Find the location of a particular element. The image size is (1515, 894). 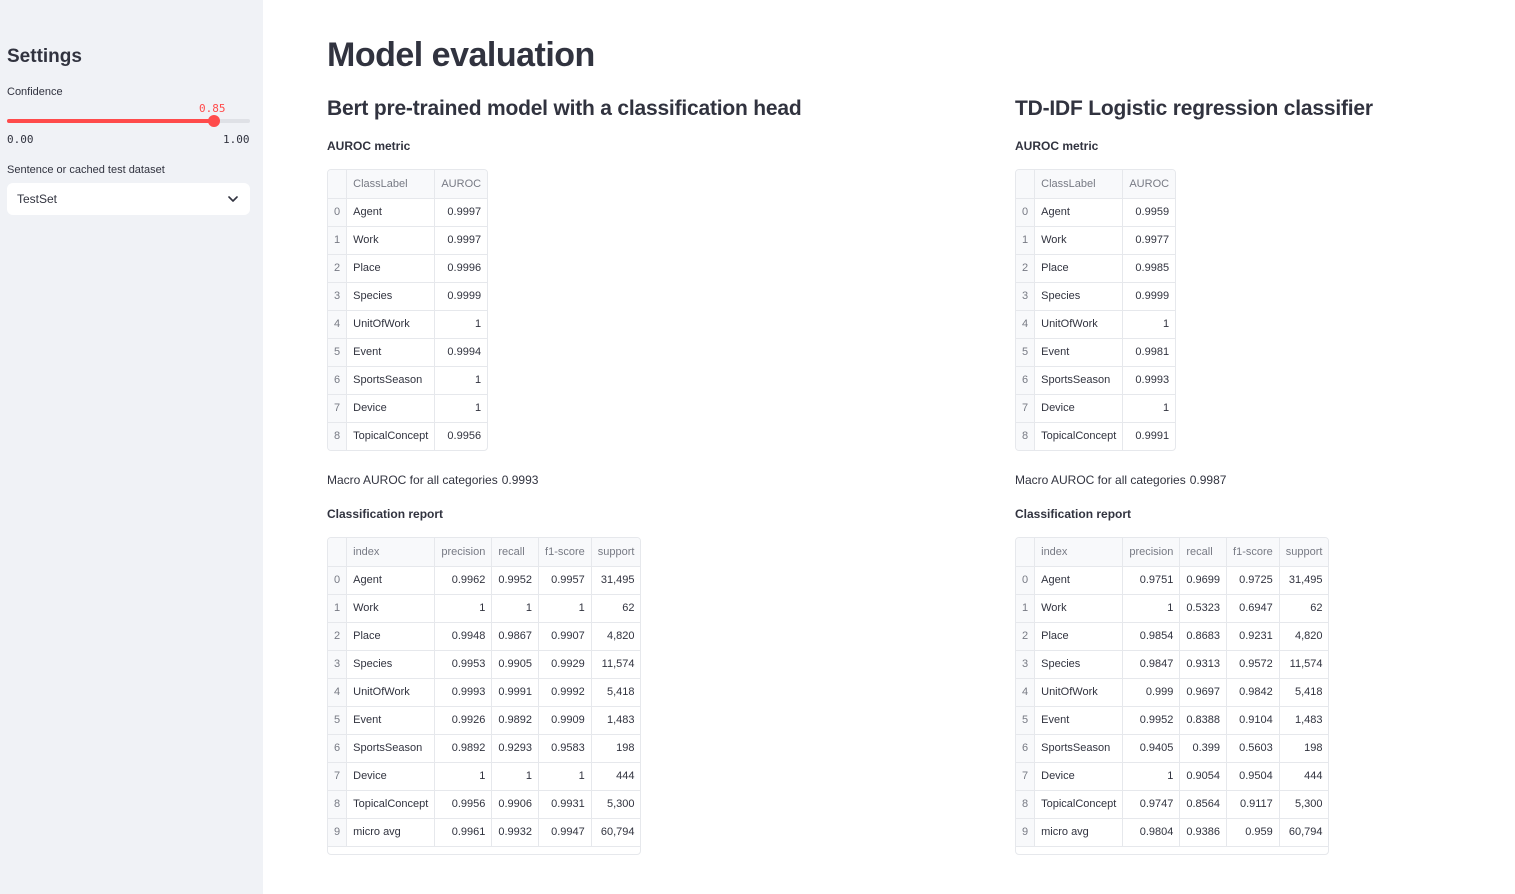

table-cell: 0.9962 is located at coordinates (463, 580).